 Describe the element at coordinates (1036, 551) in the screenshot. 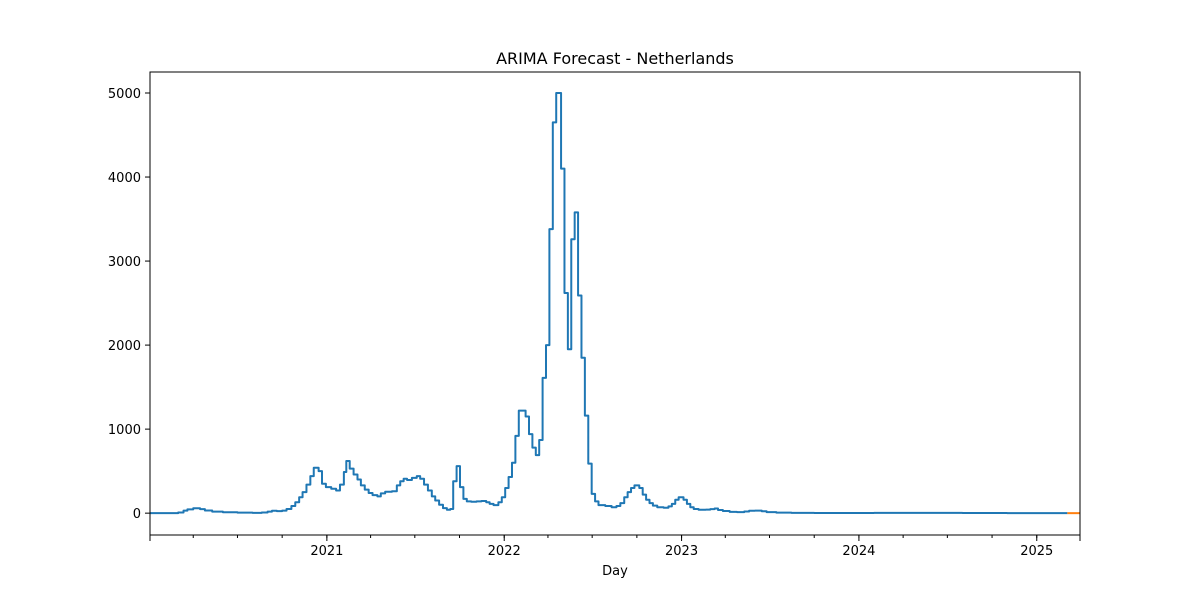

I see `x-tick-label: 2025` at that location.